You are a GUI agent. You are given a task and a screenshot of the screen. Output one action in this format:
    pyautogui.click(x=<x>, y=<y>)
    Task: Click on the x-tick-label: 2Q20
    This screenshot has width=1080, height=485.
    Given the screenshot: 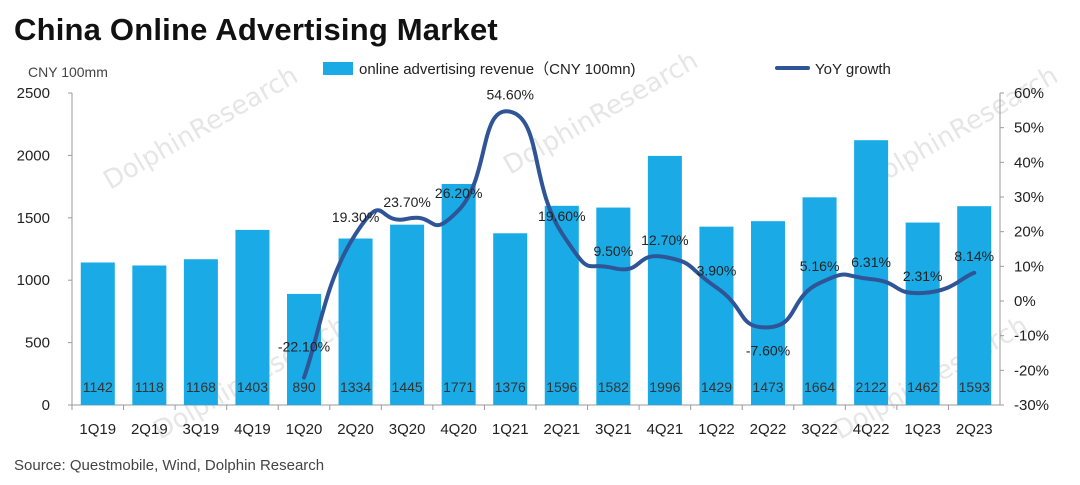 What is the action you would take?
    pyautogui.click(x=355, y=429)
    